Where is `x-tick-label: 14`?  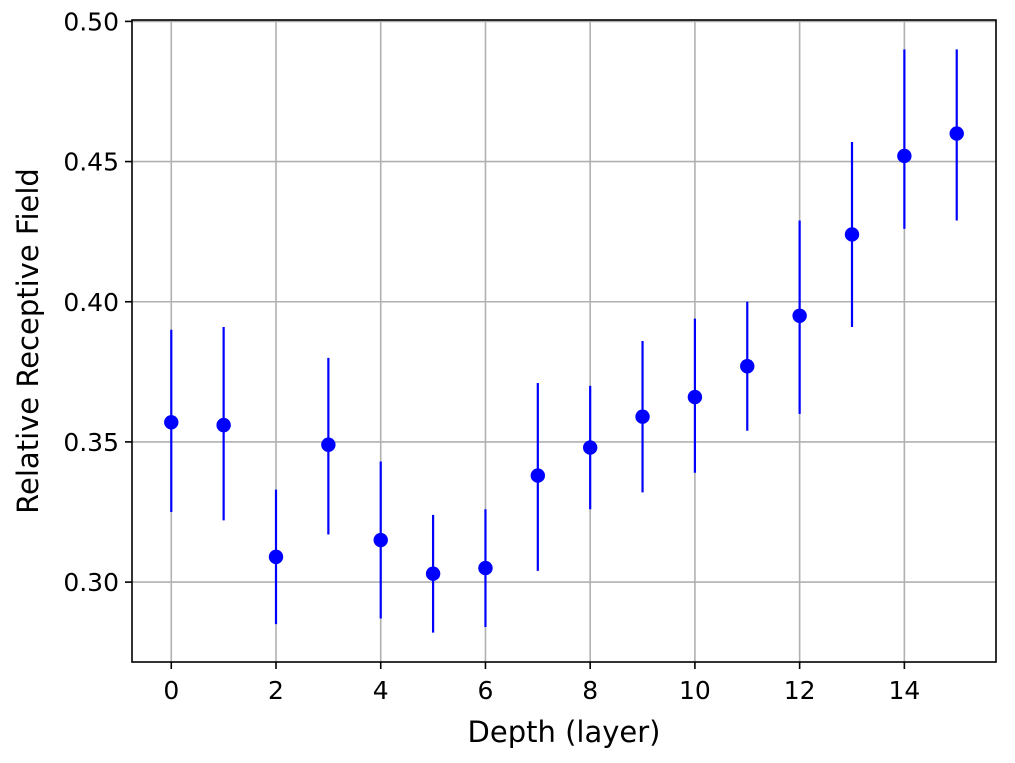
x-tick-label: 14 is located at coordinates (904, 690).